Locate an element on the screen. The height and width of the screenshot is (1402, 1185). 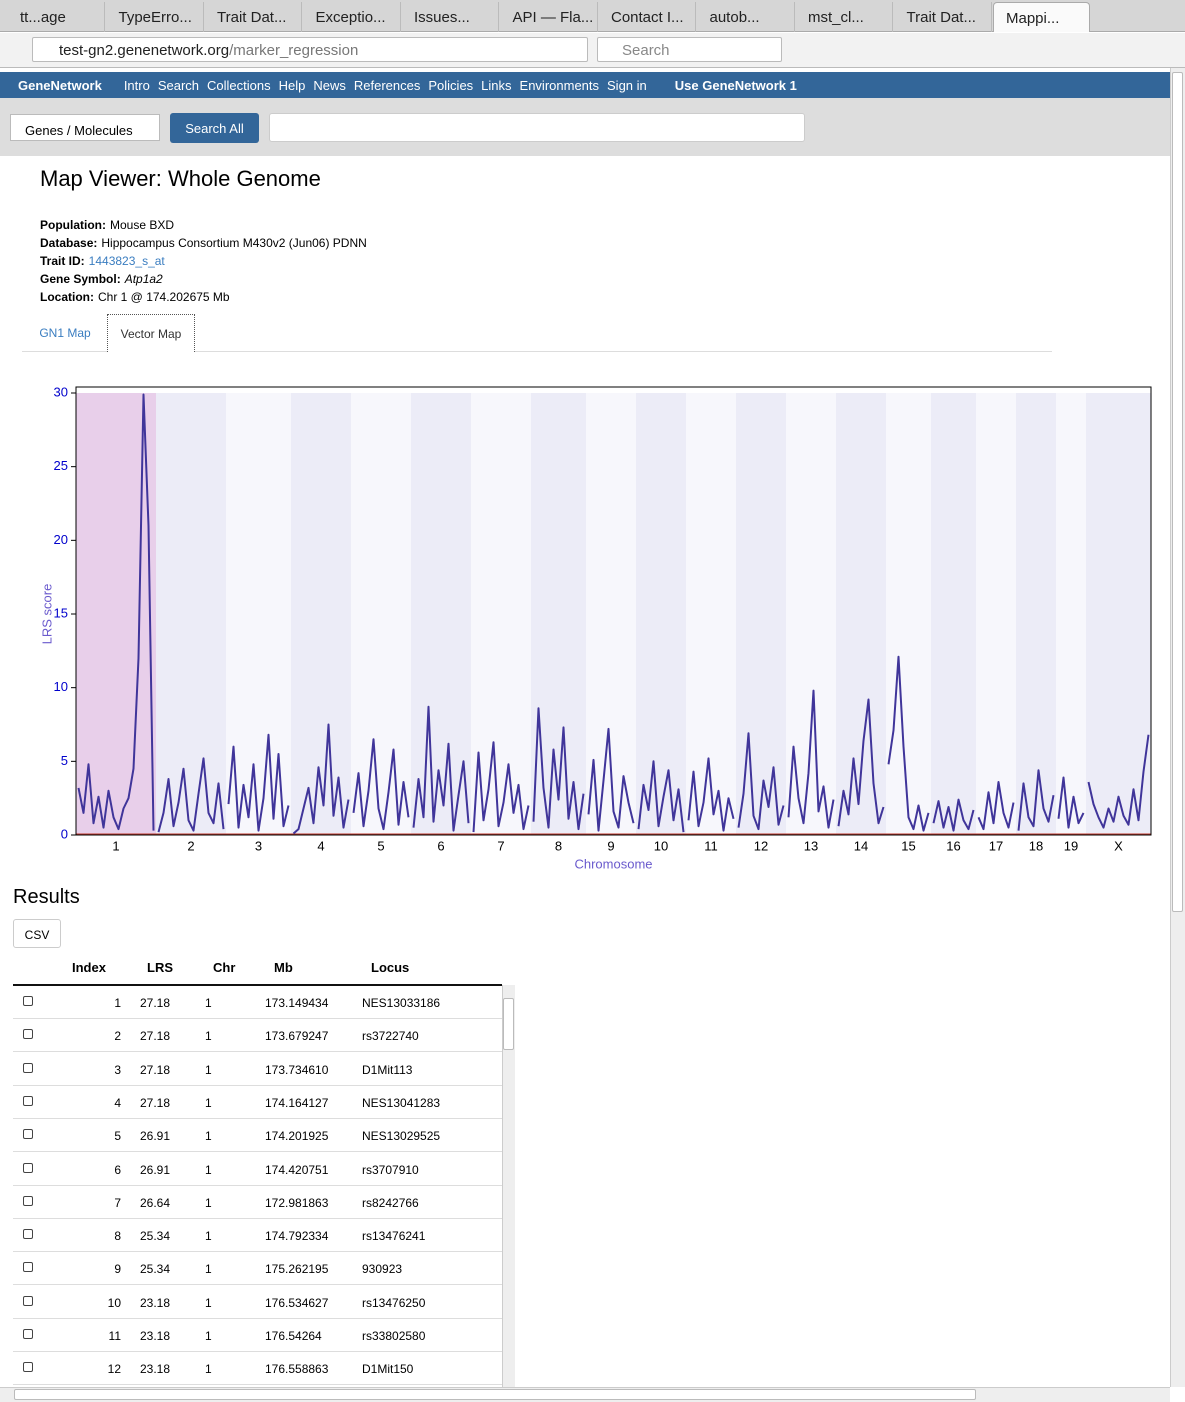
x-tick-label: 17 is located at coordinates (996, 845).